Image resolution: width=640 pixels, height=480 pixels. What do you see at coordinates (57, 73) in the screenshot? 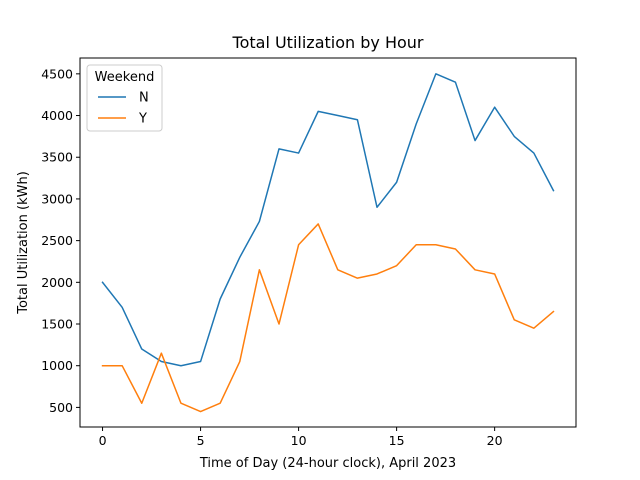
I see `y-tick-label: 4500` at bounding box center [57, 73].